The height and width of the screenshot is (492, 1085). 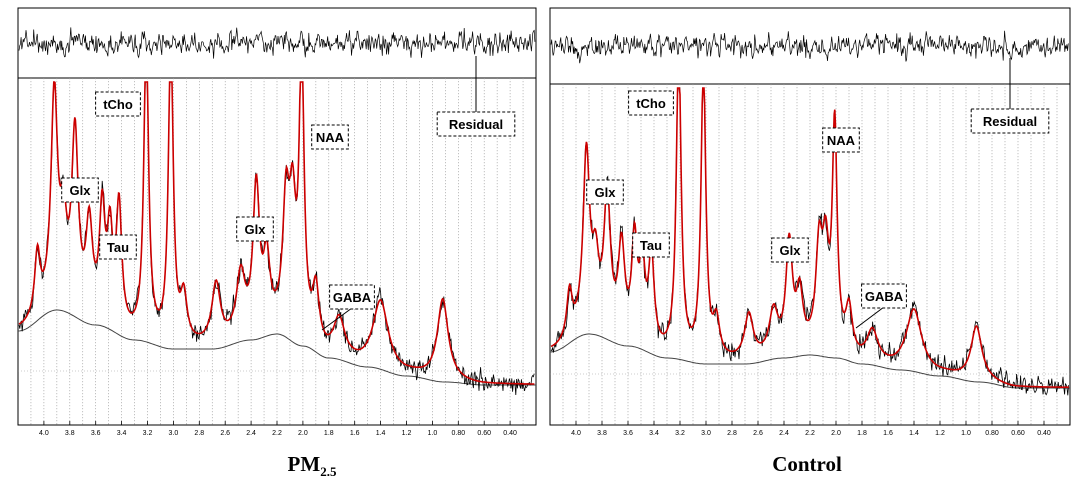 I want to click on panel-title-control: Control, so click(x=807, y=464).